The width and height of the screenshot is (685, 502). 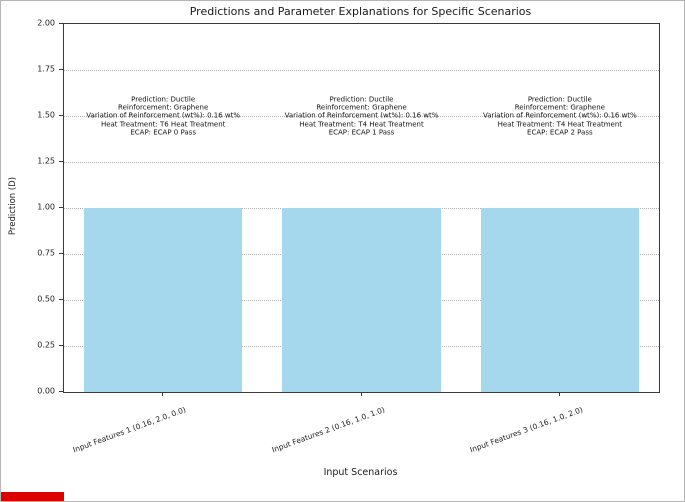 I want to click on annotation-line: ECAP: ECAP 2 Pass, so click(x=560, y=132).